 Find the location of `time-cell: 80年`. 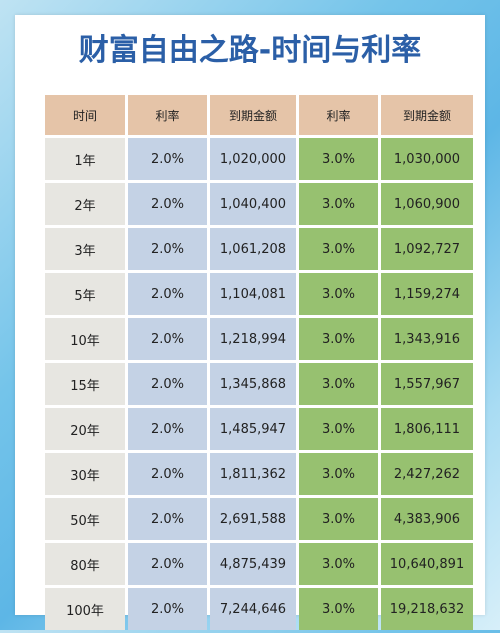

time-cell: 80年 is located at coordinates (85, 564).